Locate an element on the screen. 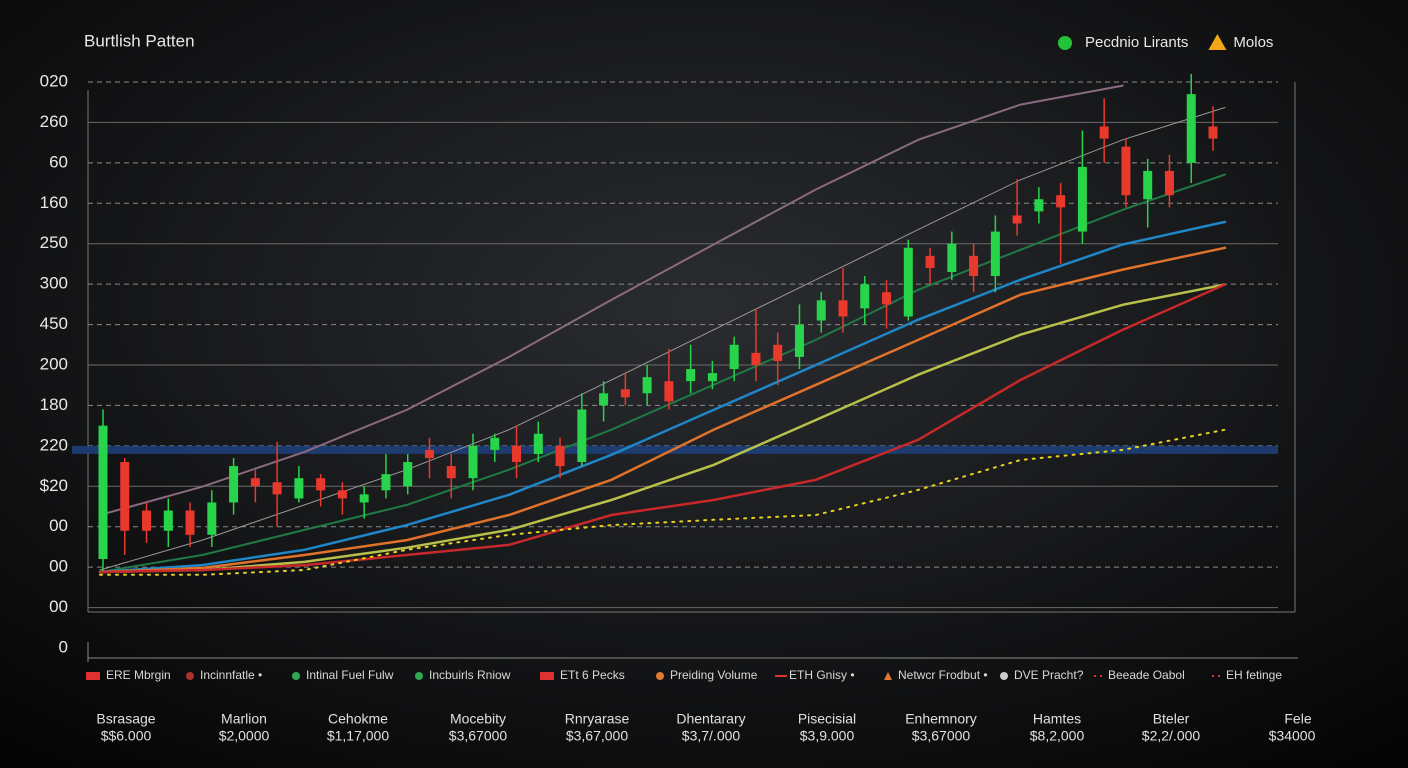 The image size is (1408, 768). x-tick-label: Mocebity is located at coordinates (478, 719).